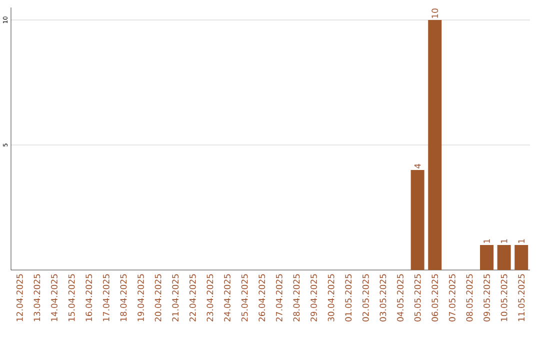  I want to click on x-tick-label: 09.05.2025, so click(487, 298).